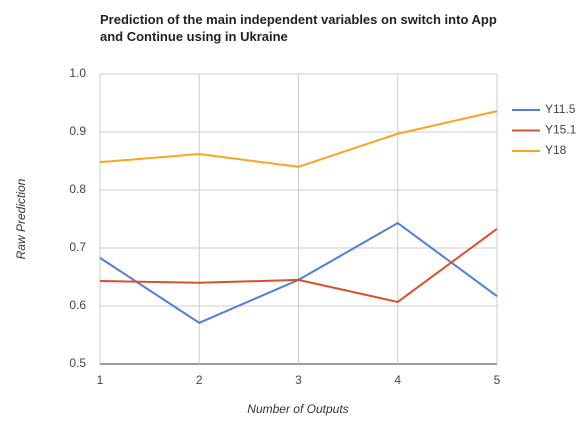 This screenshot has height=427, width=586. What do you see at coordinates (199, 380) in the screenshot?
I see `x-tick-label: 2` at bounding box center [199, 380].